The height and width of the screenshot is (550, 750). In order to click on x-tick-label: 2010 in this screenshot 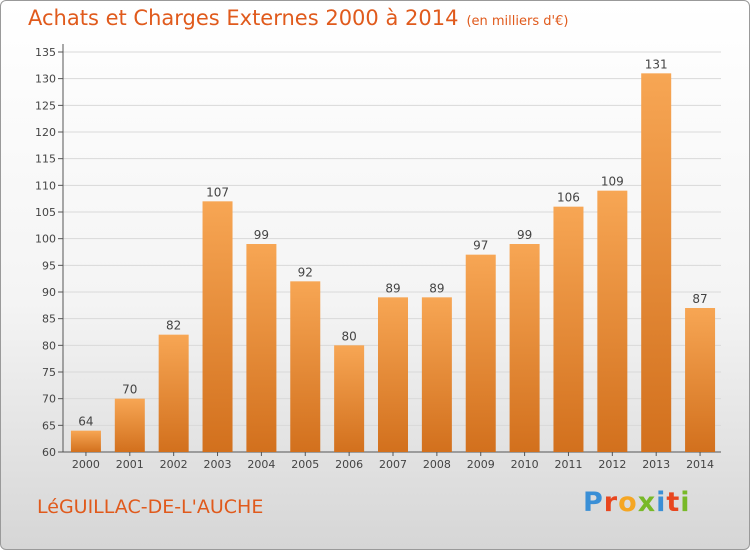, I will do `click(525, 464)`.